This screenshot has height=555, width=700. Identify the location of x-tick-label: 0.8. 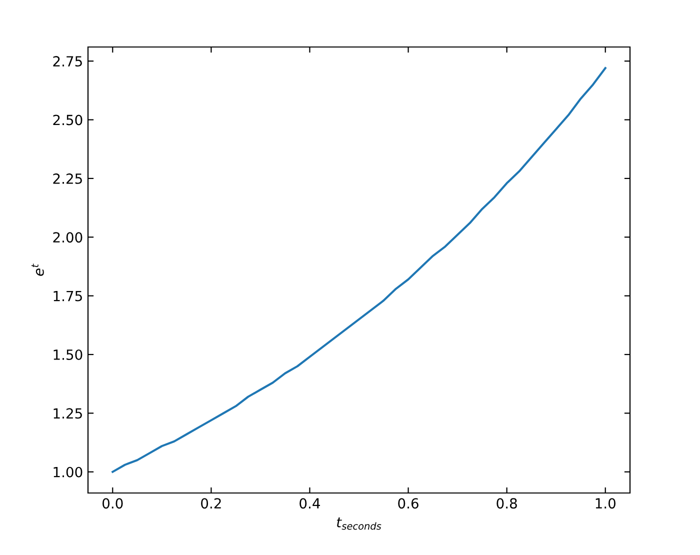
(506, 503).